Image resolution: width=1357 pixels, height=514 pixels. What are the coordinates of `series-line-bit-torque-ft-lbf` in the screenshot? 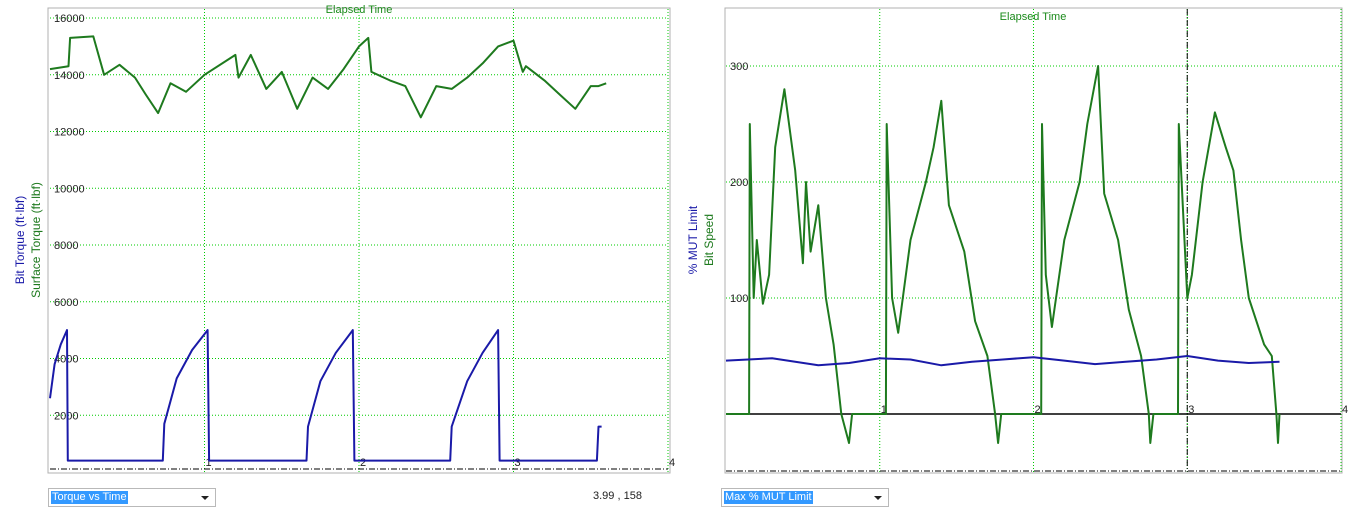 It's located at (325, 395).